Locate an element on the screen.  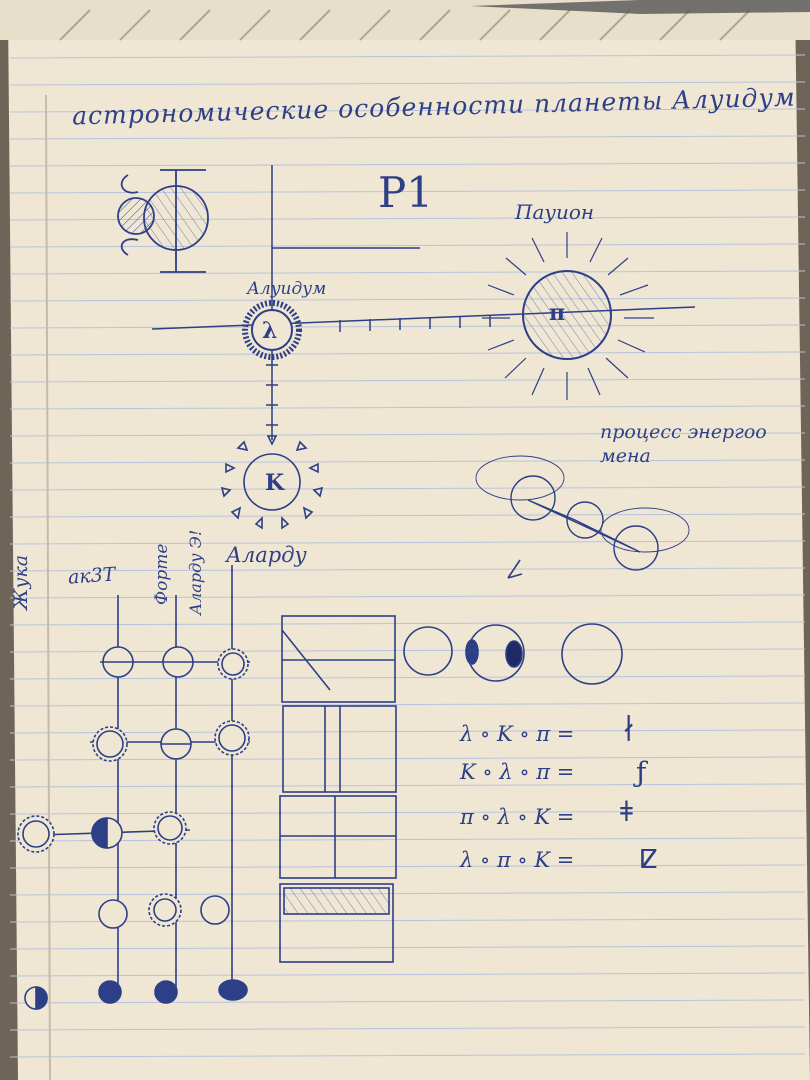
pen is located at coordinates (640, 7).